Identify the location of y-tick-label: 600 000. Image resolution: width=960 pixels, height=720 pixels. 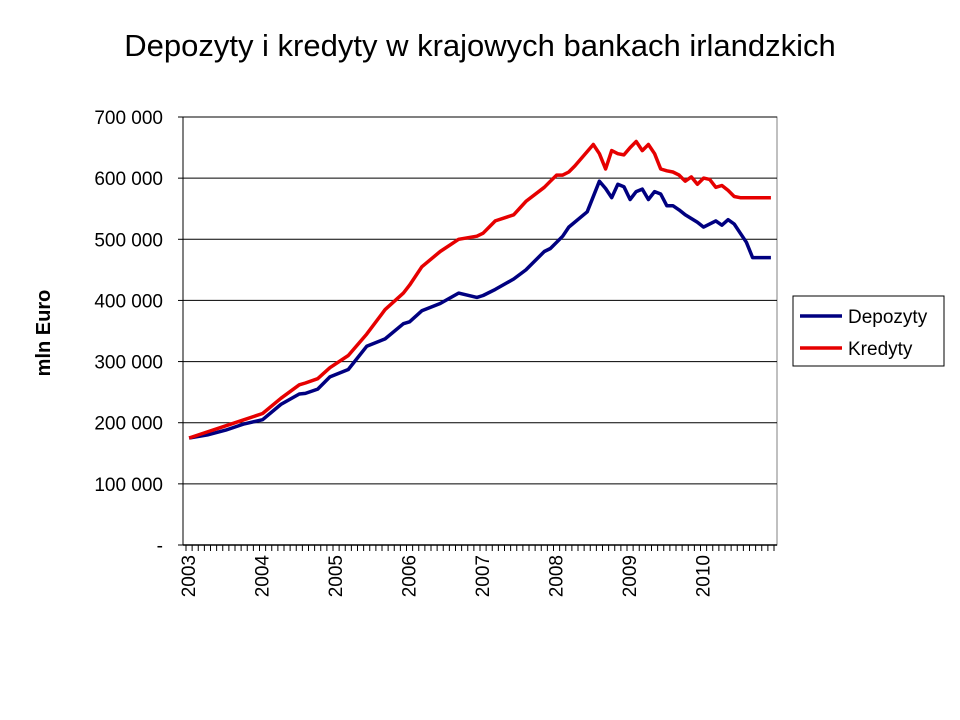
(128, 179).